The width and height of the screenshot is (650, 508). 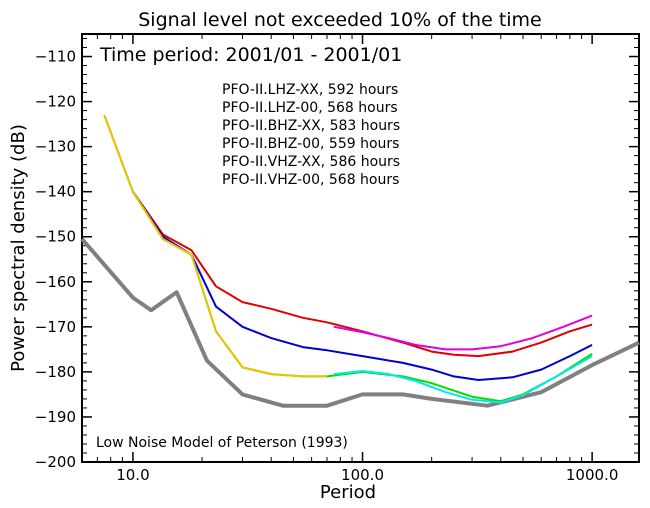 I want to click on reference-model-label: Low Noise Model of Peterson (1993), so click(x=222, y=443).